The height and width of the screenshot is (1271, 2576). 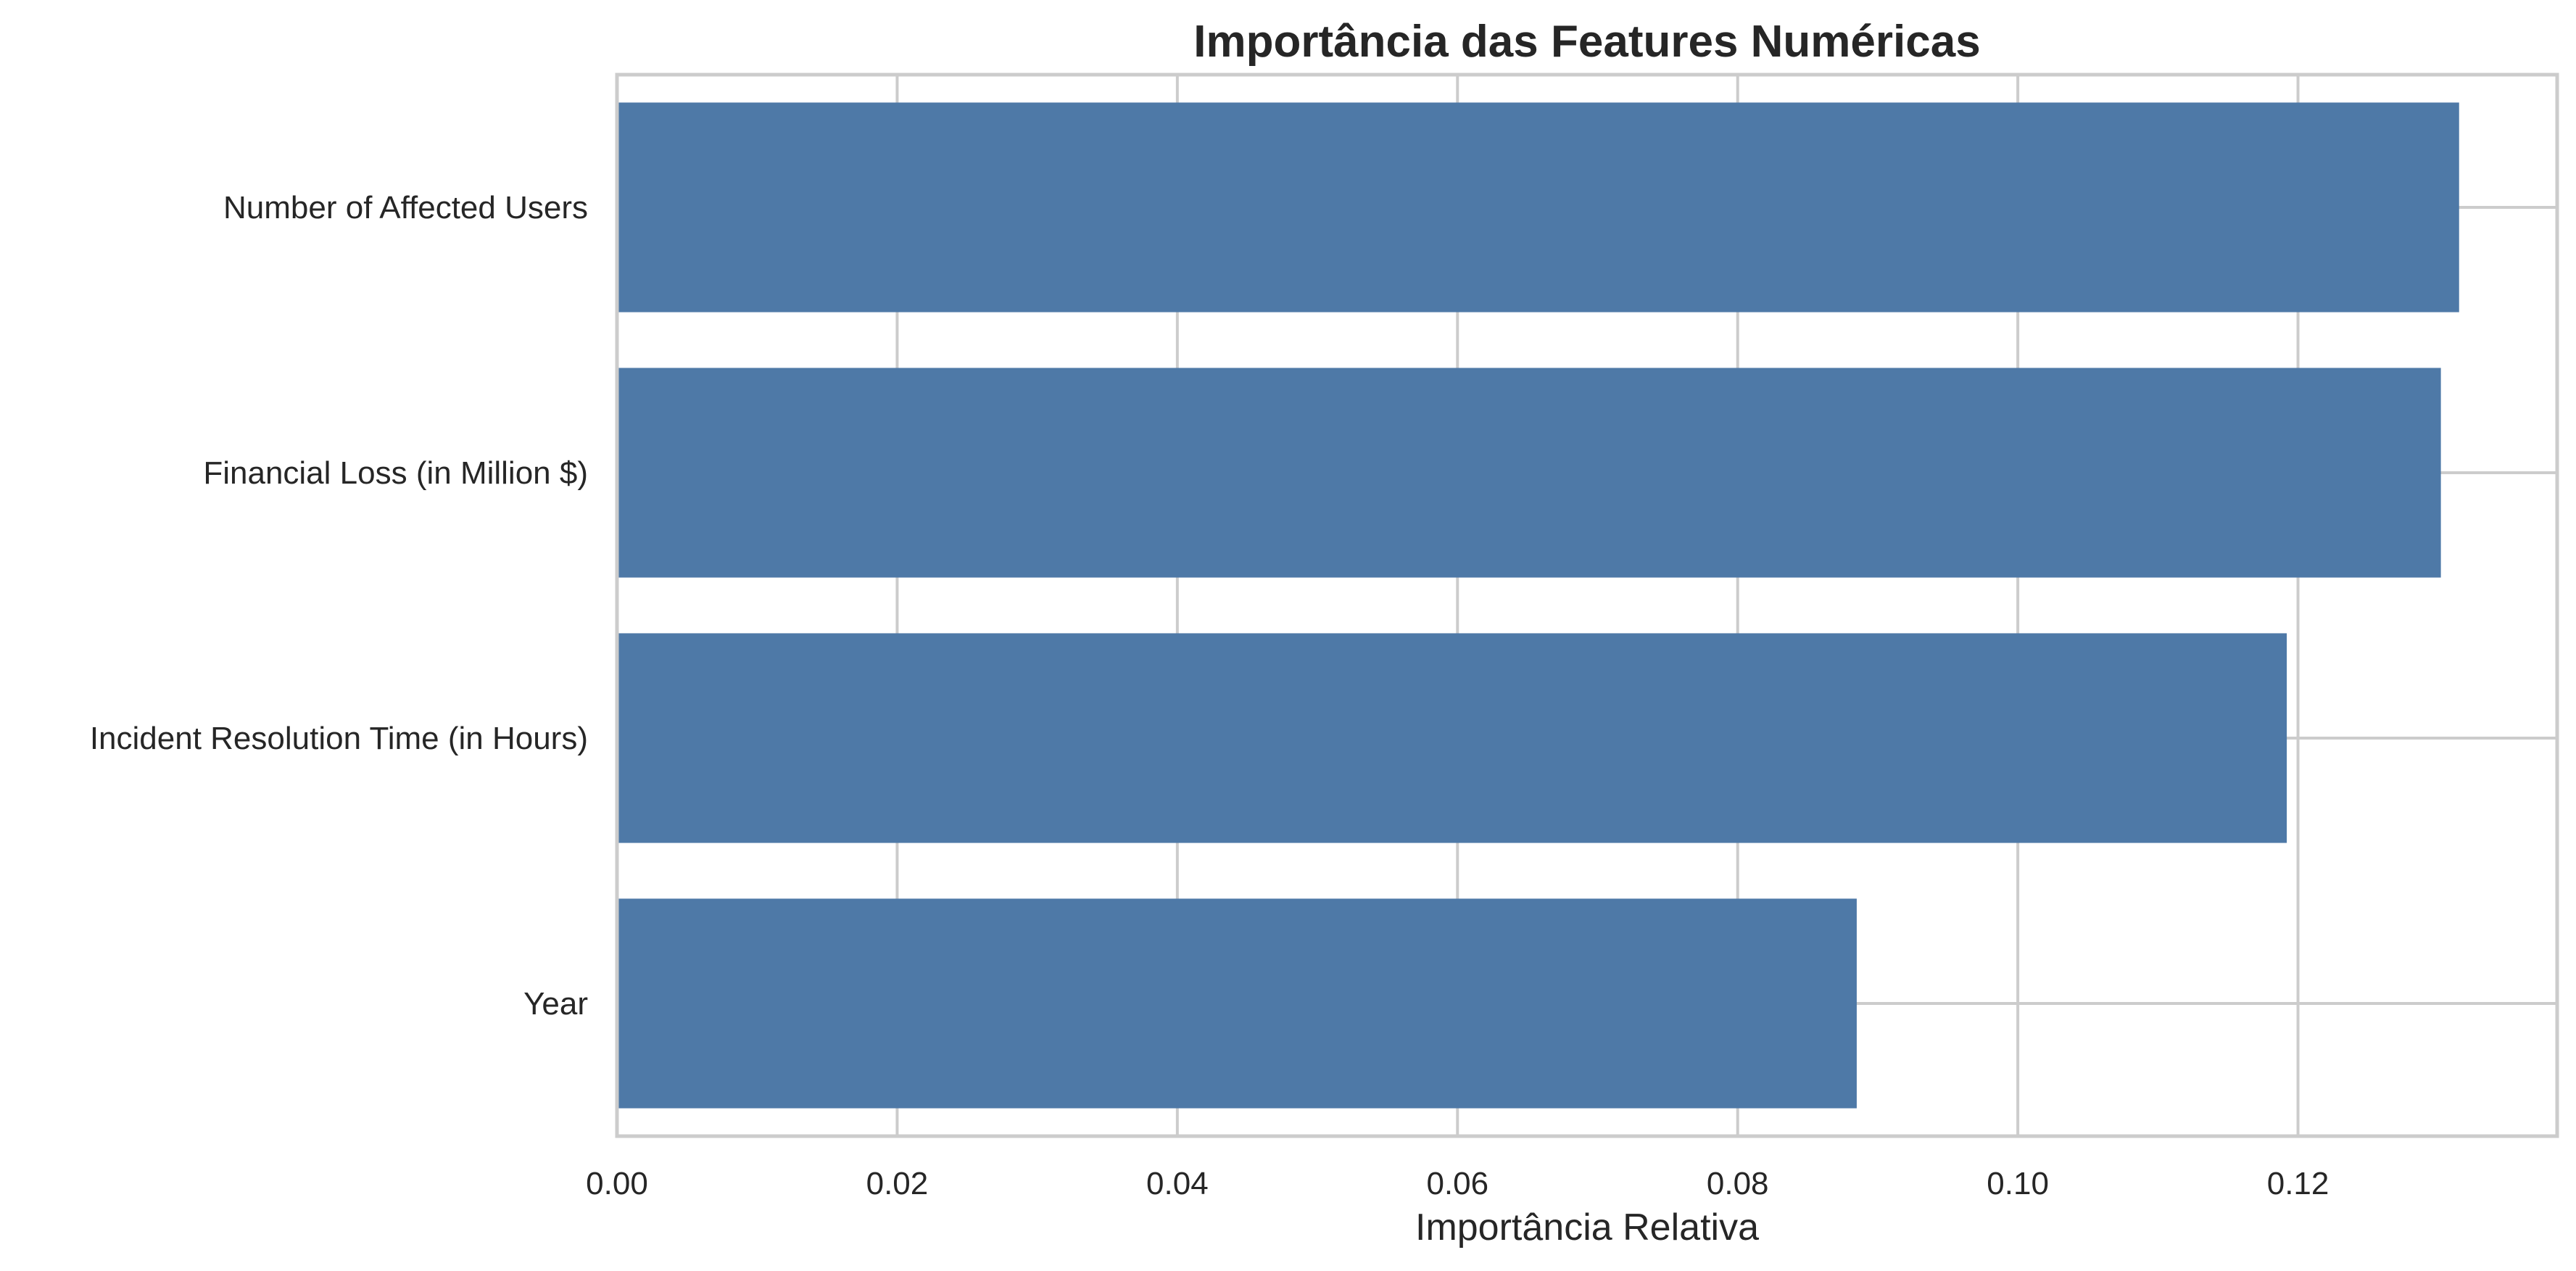 What do you see at coordinates (1178, 1183) in the screenshot?
I see `x-tick-label: 0.04` at bounding box center [1178, 1183].